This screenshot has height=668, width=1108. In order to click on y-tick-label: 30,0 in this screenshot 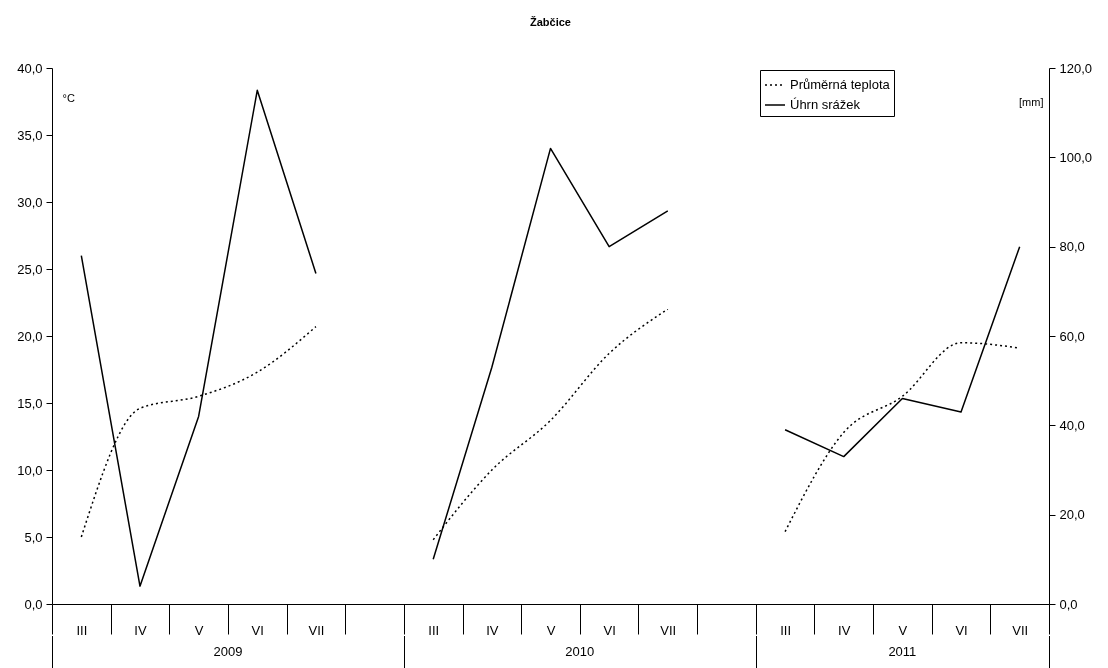, I will do `click(30, 202)`.